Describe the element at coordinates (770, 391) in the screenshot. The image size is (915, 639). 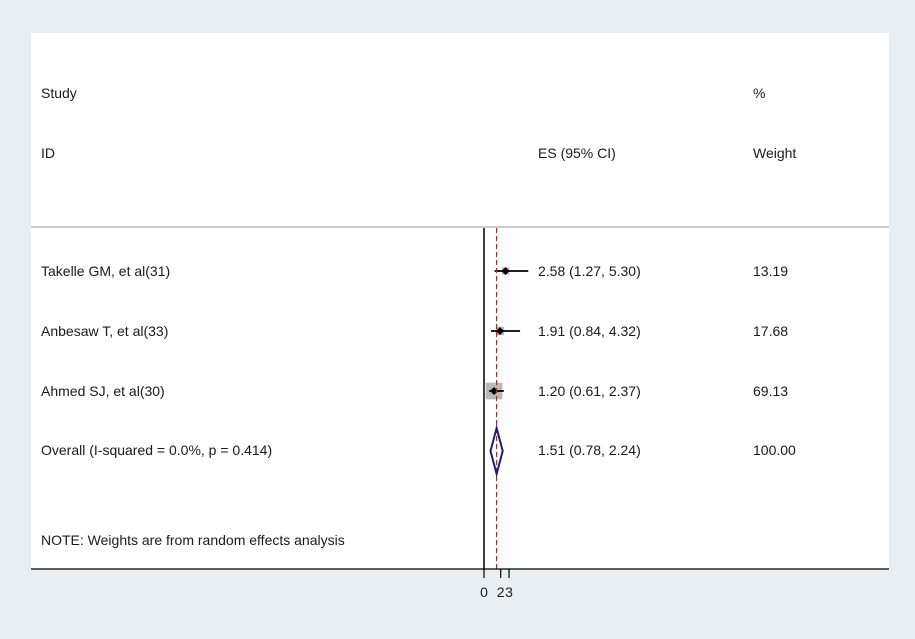
I see `study-weight: 69.13` at that location.